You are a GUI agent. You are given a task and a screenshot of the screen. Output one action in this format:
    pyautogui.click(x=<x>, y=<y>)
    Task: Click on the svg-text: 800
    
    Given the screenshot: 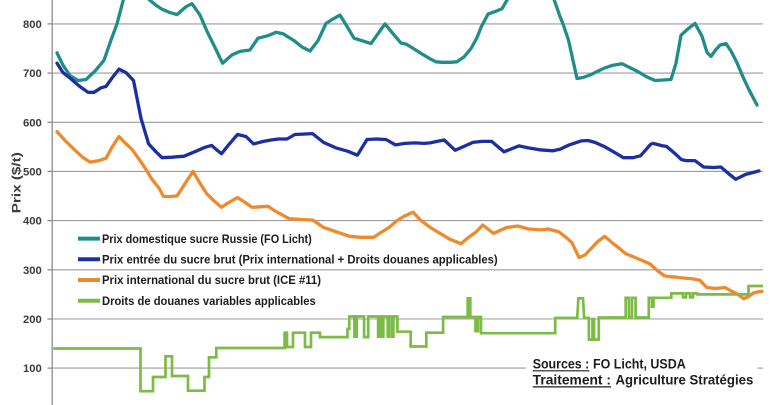 What is the action you would take?
    pyautogui.click(x=32, y=25)
    